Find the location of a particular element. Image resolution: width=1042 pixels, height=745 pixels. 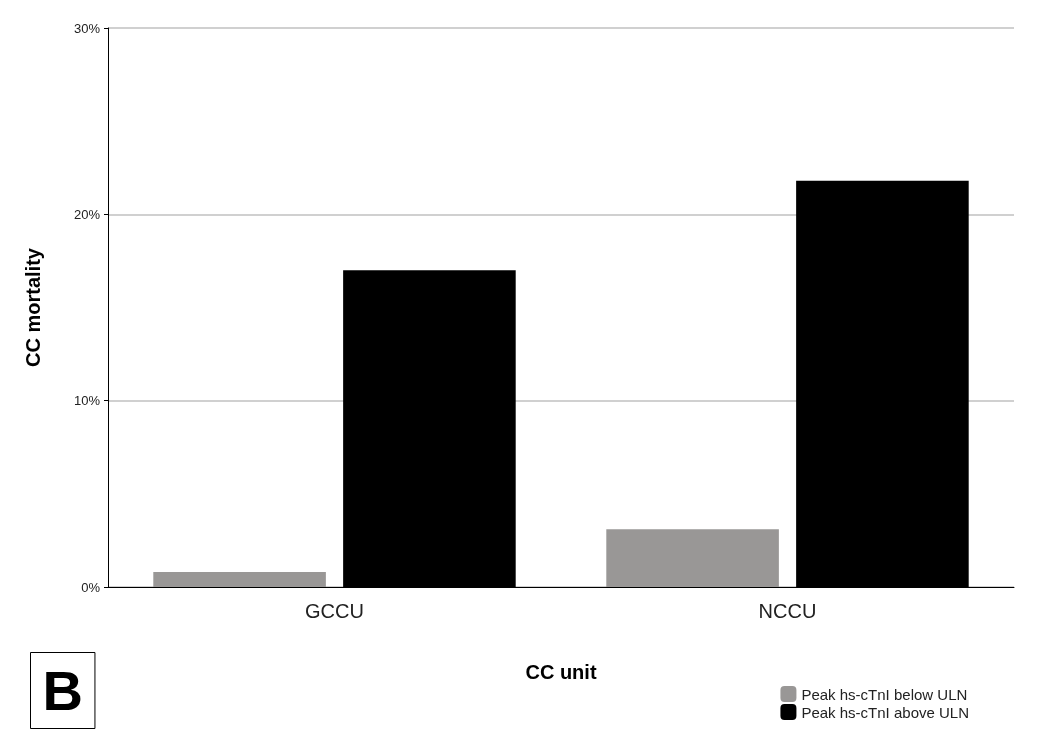

y-tick-label: 30% is located at coordinates (87, 28).